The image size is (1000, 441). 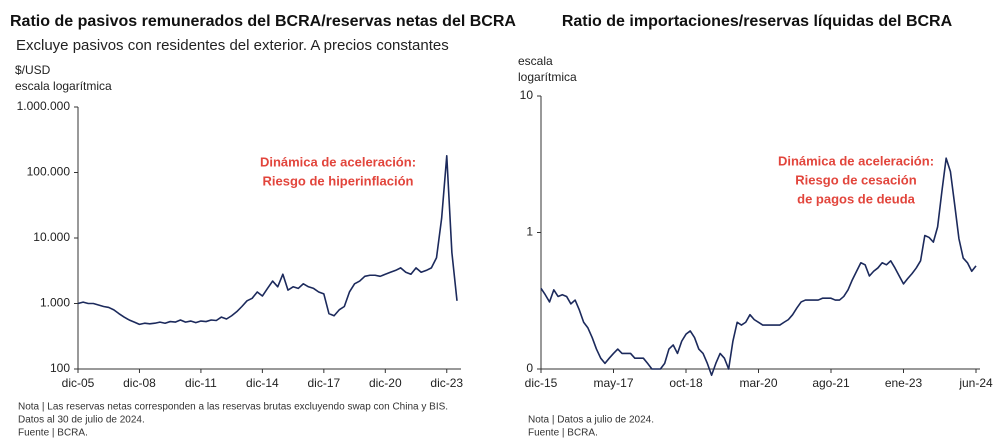 I want to click on x-tick-label: dic-14, so click(x=262, y=383).